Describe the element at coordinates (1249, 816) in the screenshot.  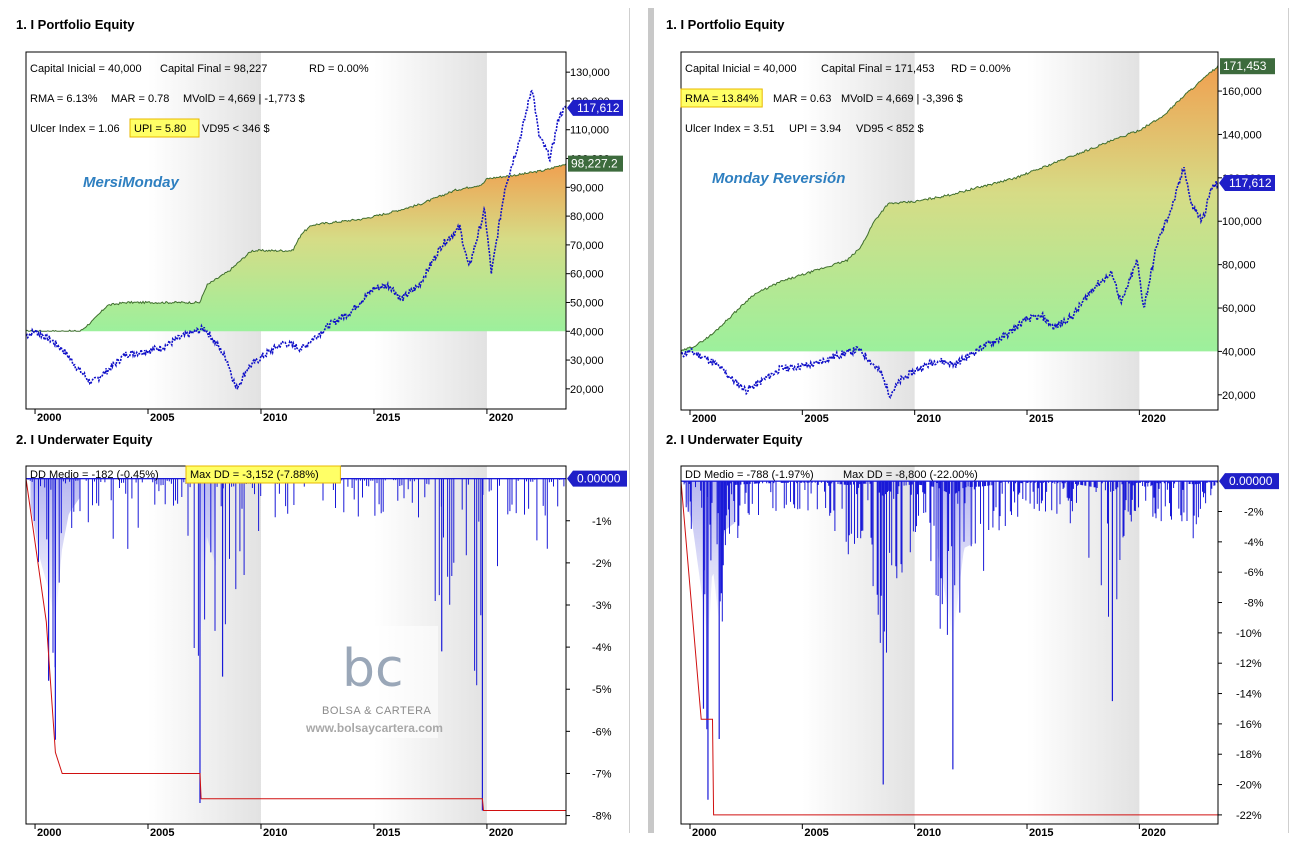
I see `y-tick-label: -22%` at that location.